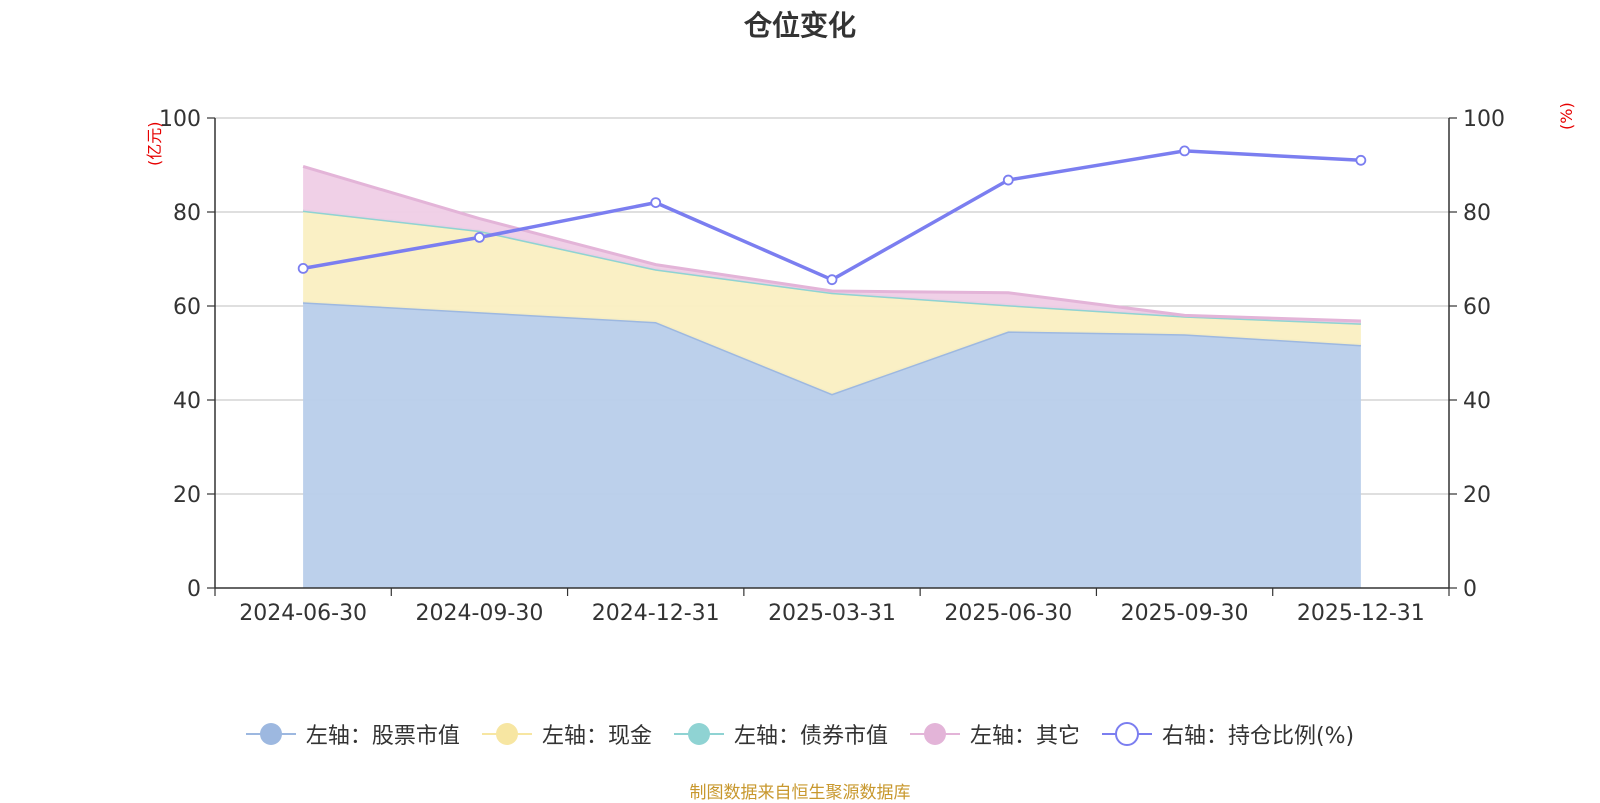  Describe the element at coordinates (1477, 213) in the screenshot. I see `right-axis-tick-label: 80` at that location.